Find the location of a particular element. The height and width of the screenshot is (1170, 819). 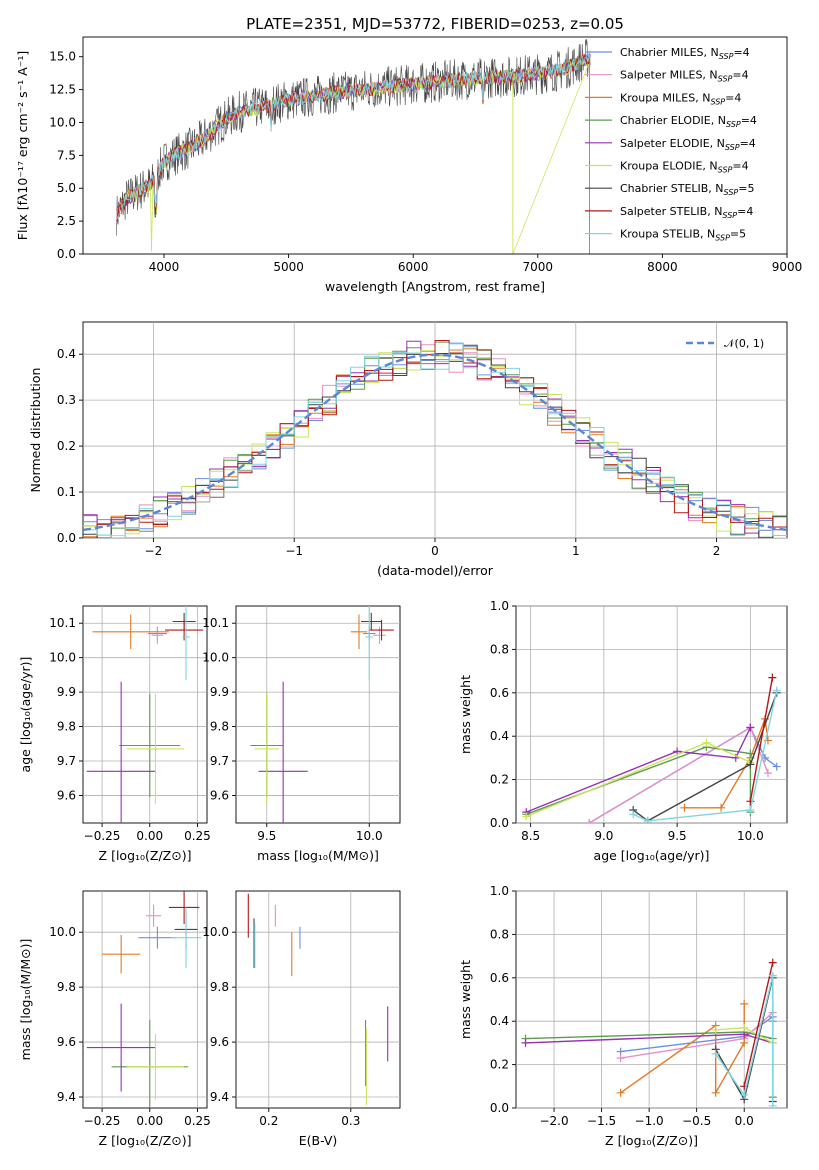

age-vs-mass-xtick-label: 9.5 is located at coordinates (266, 836).